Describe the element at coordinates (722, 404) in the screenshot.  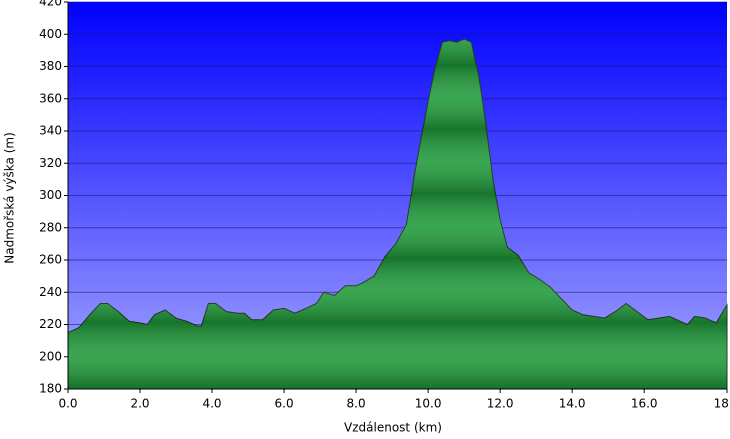
I see `x-tick-label: 18.3` at that location.